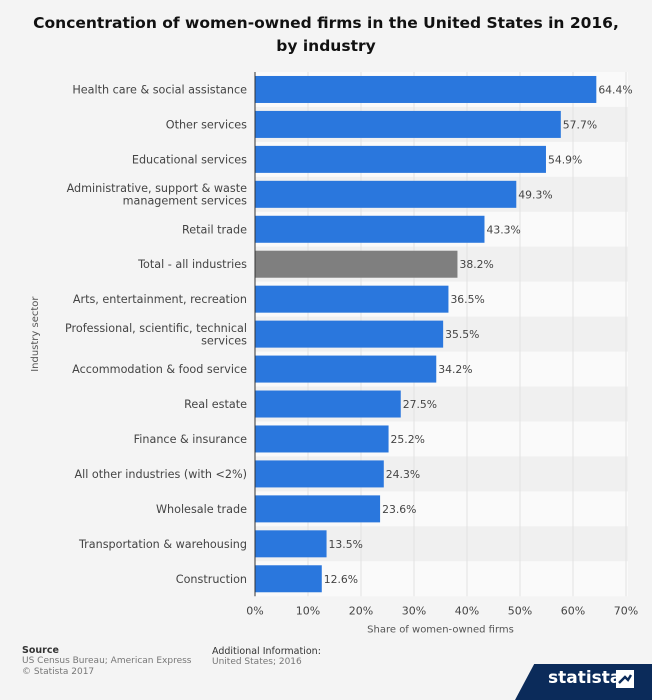 The height and width of the screenshot is (700, 652). I want to click on data-label: 35.5%, so click(462, 334).